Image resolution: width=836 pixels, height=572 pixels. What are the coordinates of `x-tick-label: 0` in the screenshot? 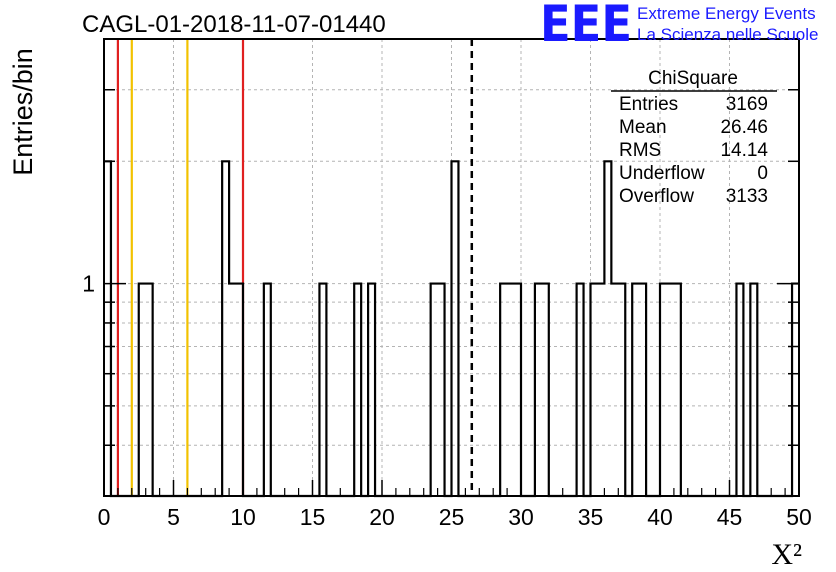 It's located at (104, 517).